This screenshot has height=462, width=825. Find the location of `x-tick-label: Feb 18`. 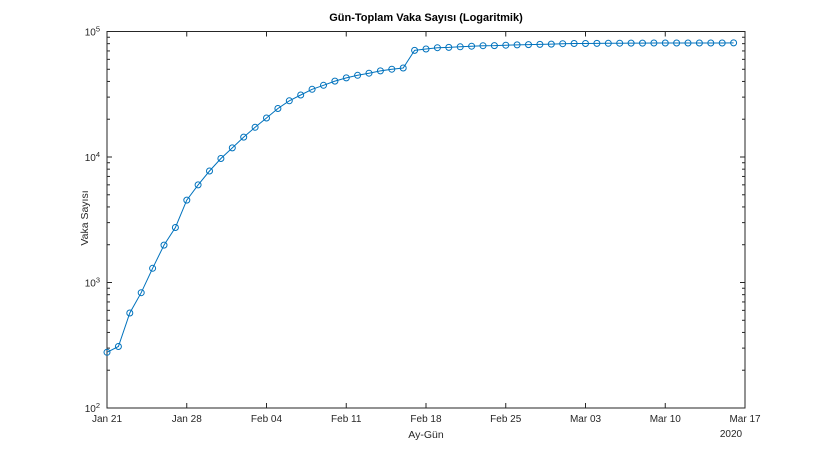

x-tick-label: Feb 18 is located at coordinates (426, 419).